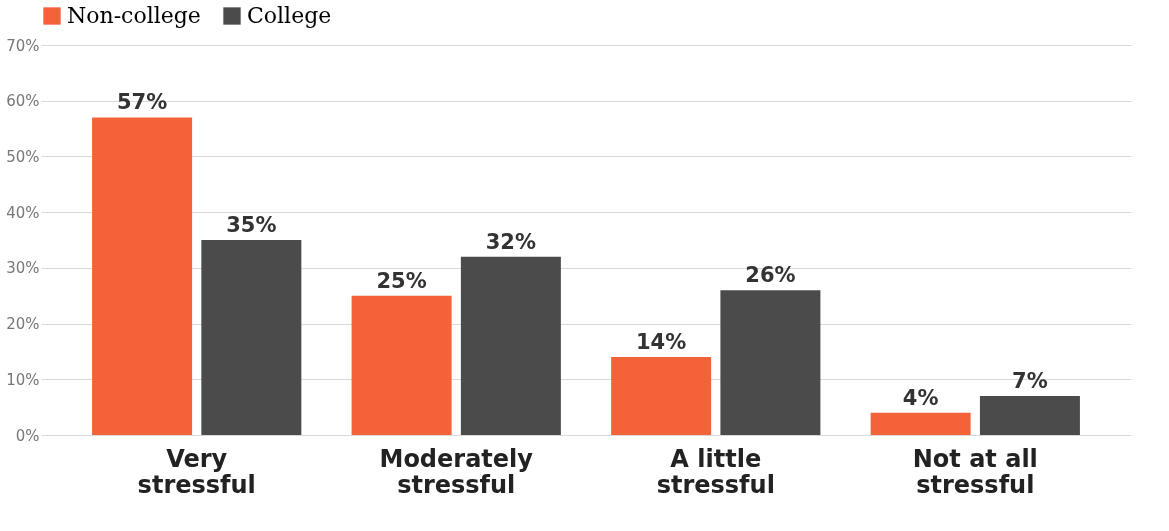 This screenshot has height=531, width=1169. I want to click on data-label: 7%, so click(1030, 381).